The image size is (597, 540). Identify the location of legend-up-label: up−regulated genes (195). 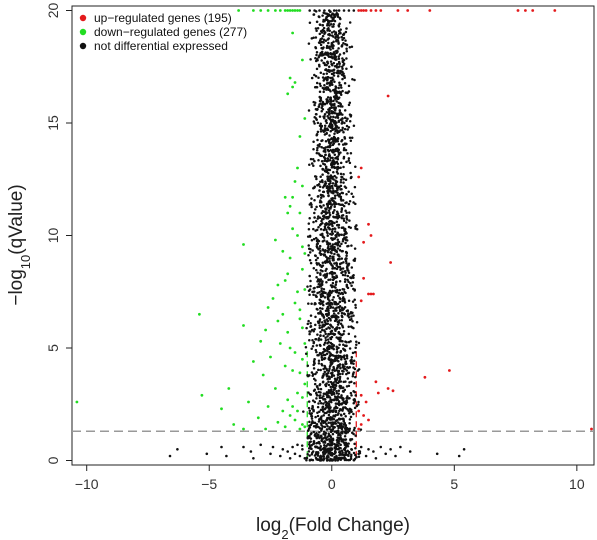
(163, 18).